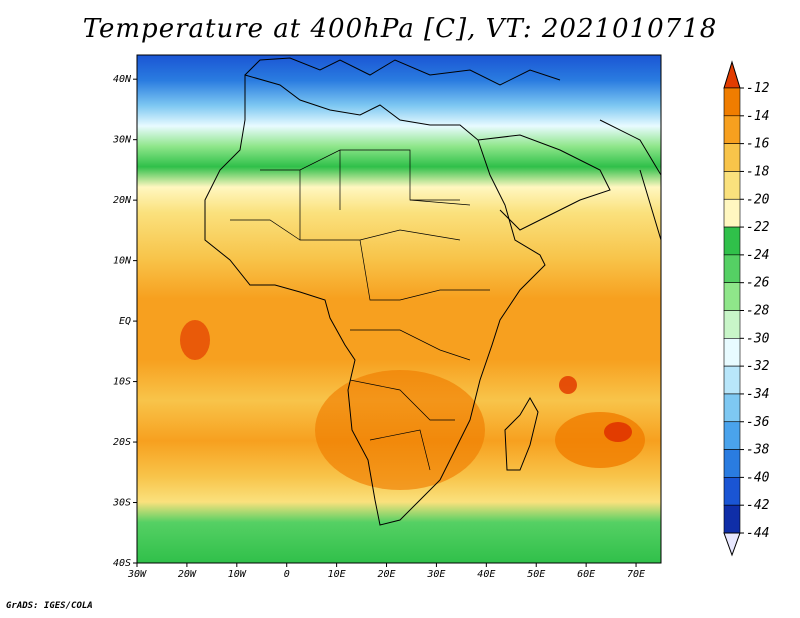 The width and height of the screenshot is (800, 618). I want to click on footer-credit: GrADS: IGES/COLA, so click(49, 606).